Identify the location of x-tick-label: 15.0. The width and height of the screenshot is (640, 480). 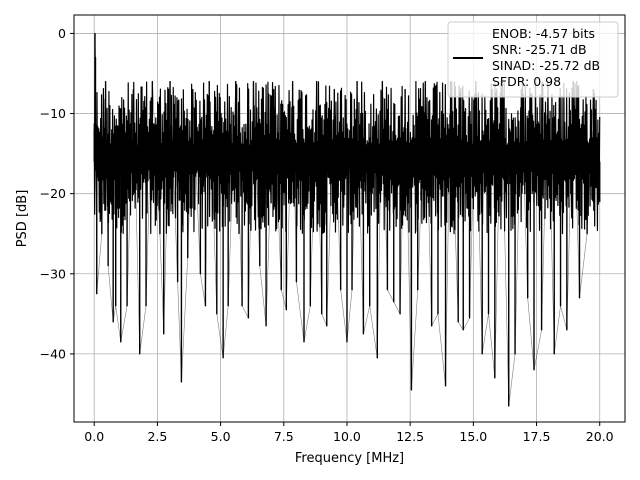
(473, 436).